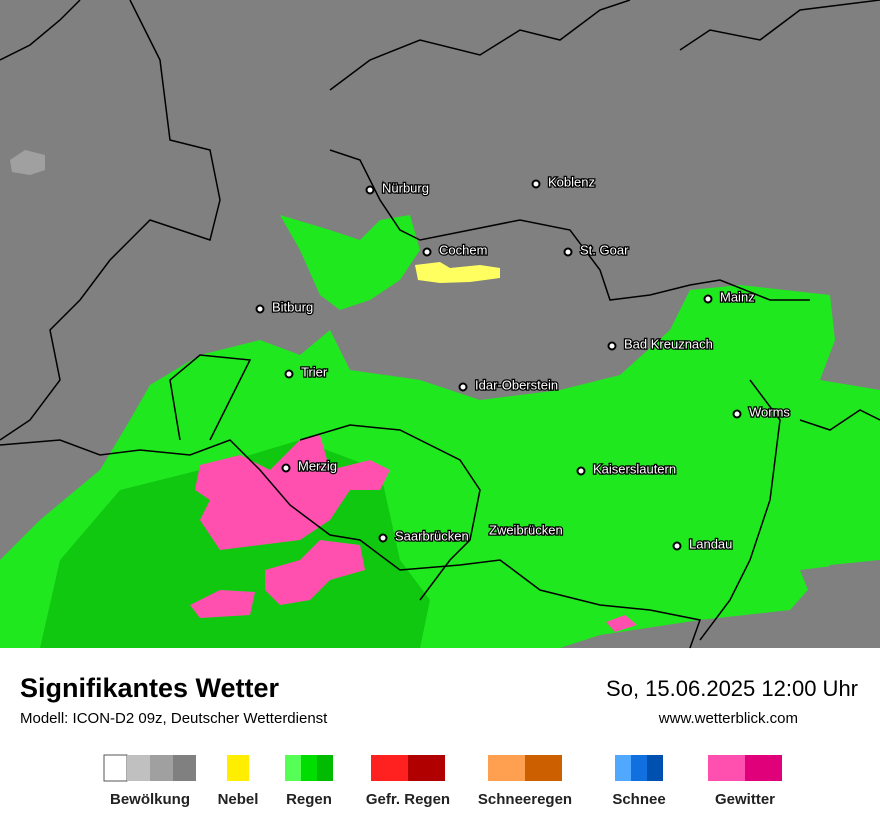 Image resolution: width=880 pixels, height=830 pixels. What do you see at coordinates (238, 799) in the screenshot?
I see `legend-label: Nebel` at bounding box center [238, 799].